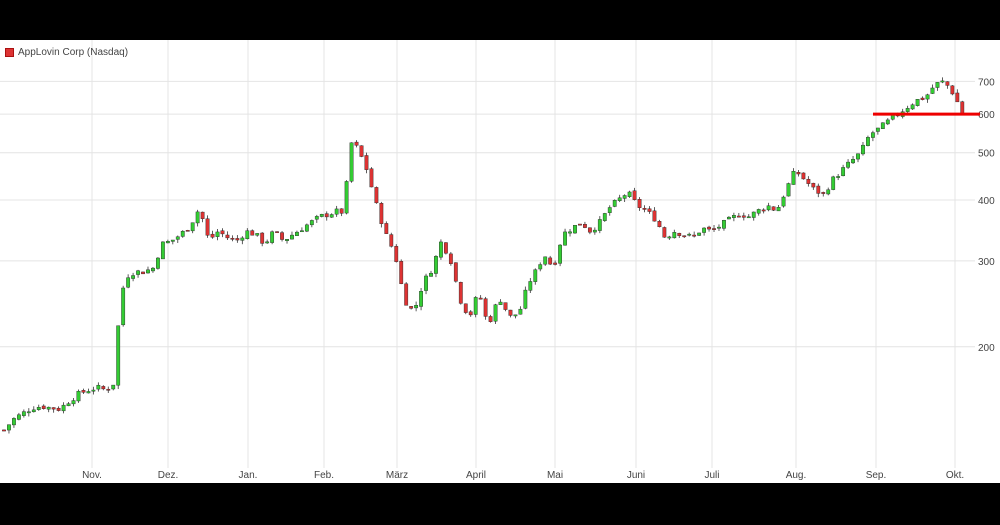 The height and width of the screenshot is (525, 1000). Describe the element at coordinates (73, 52) in the screenshot. I see `legend-label: AppLovin Corp (Nasdaq)` at that location.